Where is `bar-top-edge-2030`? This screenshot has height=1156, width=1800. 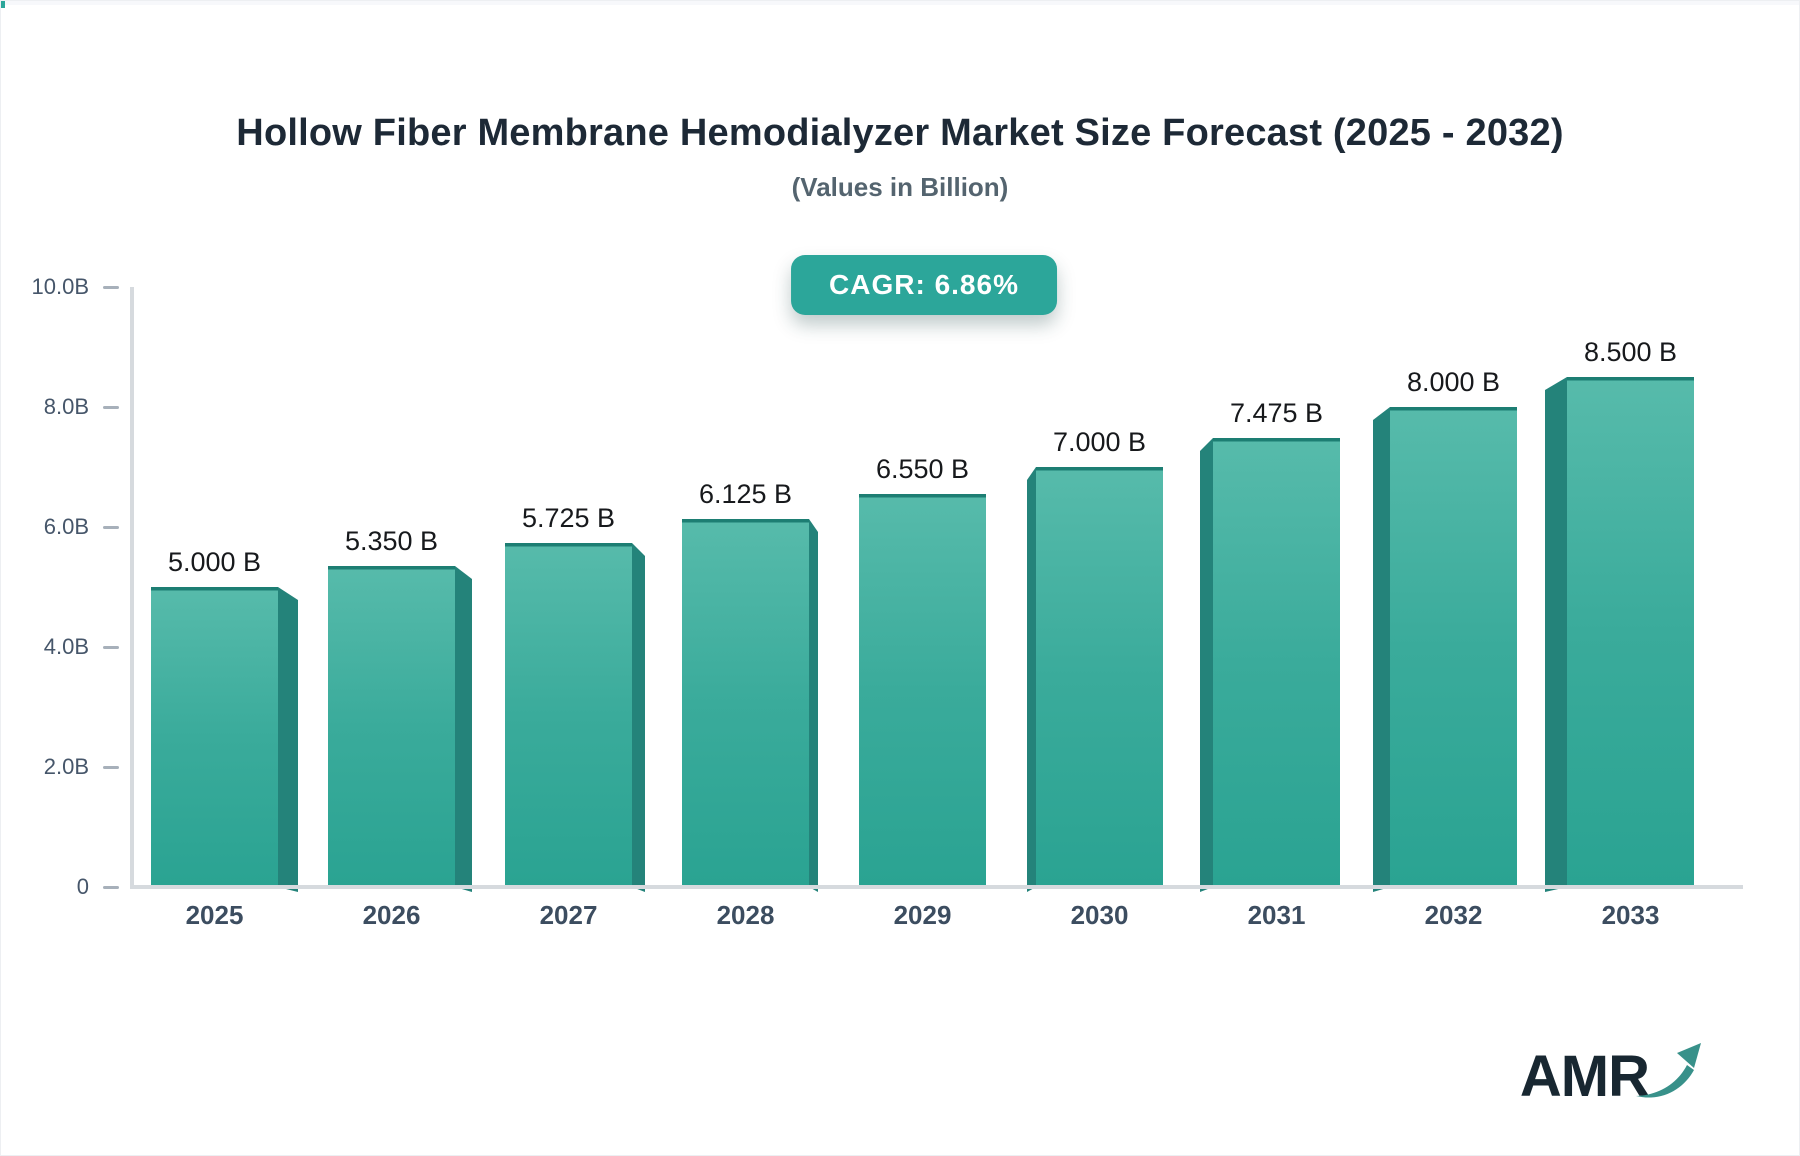 bar-top-edge-2030 is located at coordinates (1099, 469).